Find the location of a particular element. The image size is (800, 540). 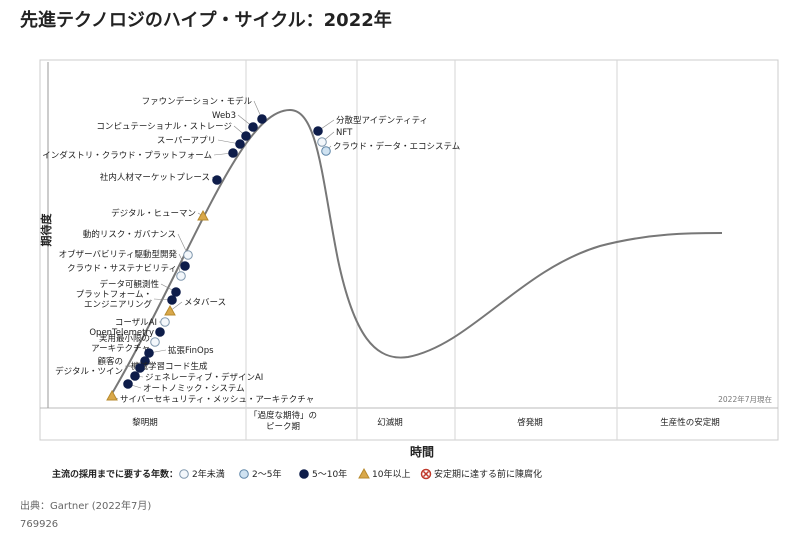

label-line: ファウンデーション・モデル is located at coordinates (197, 101).